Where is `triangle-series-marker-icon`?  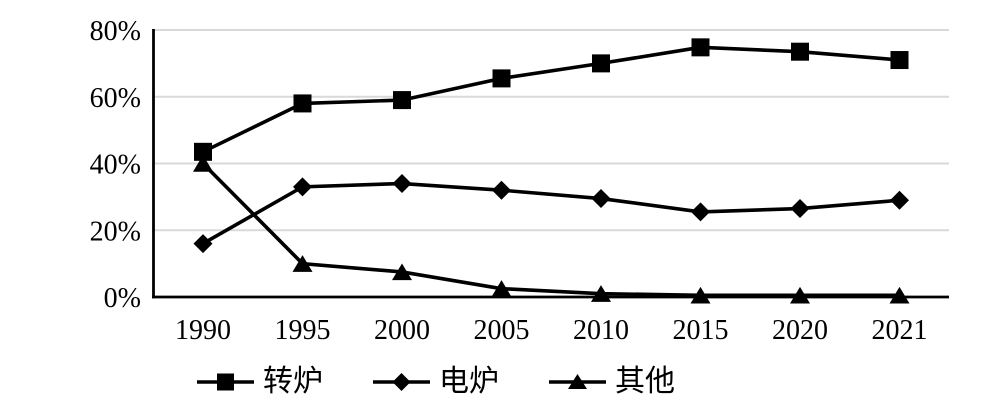 triangle-series-marker-icon is located at coordinates (577, 381).